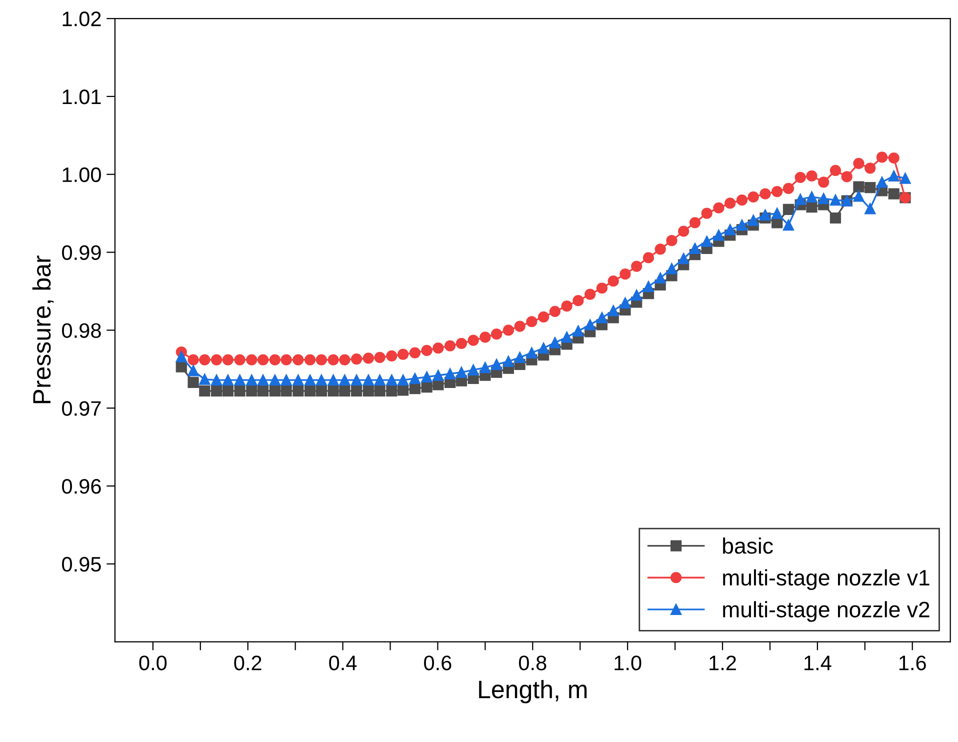 The height and width of the screenshot is (742, 958). What do you see at coordinates (723, 663) in the screenshot?
I see `x-tick-label: 1.2` at bounding box center [723, 663].